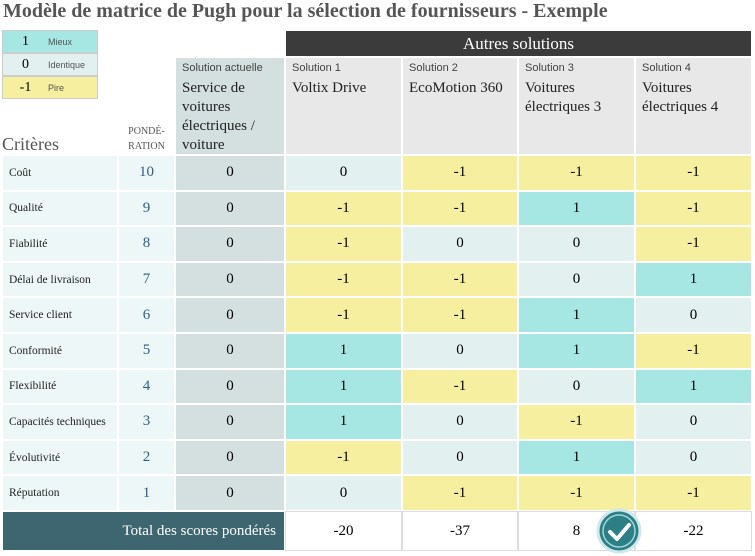  What do you see at coordinates (460, 106) in the screenshot?
I see `solution-header: Solution 2 EcoMotion 360` at bounding box center [460, 106].